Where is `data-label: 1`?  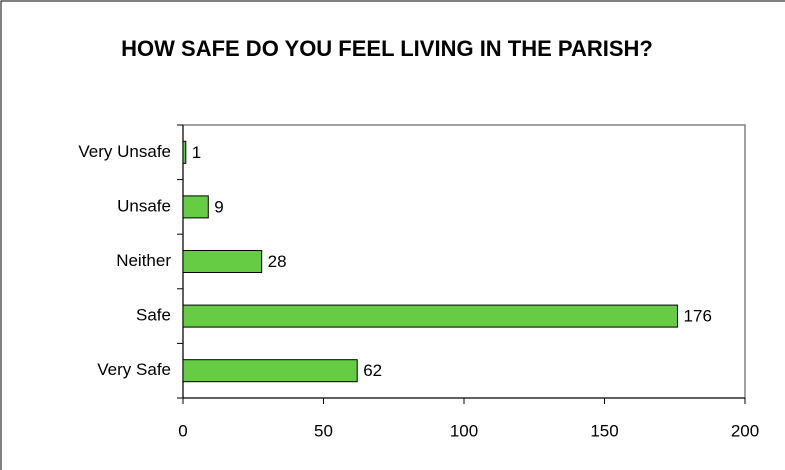
data-label: 1 is located at coordinates (196, 152).